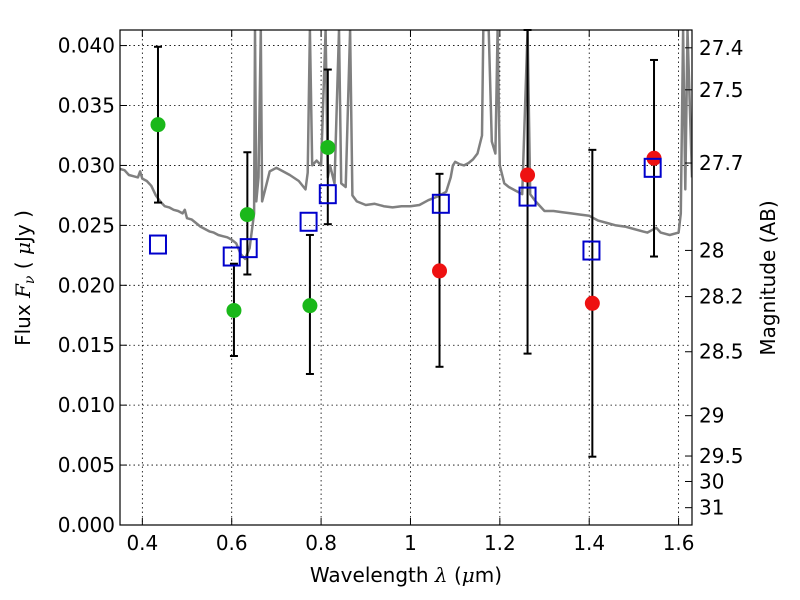 The width and height of the screenshot is (800, 600). Describe the element at coordinates (721, 456) in the screenshot. I see `y2-tick-label: 29.5` at that location.